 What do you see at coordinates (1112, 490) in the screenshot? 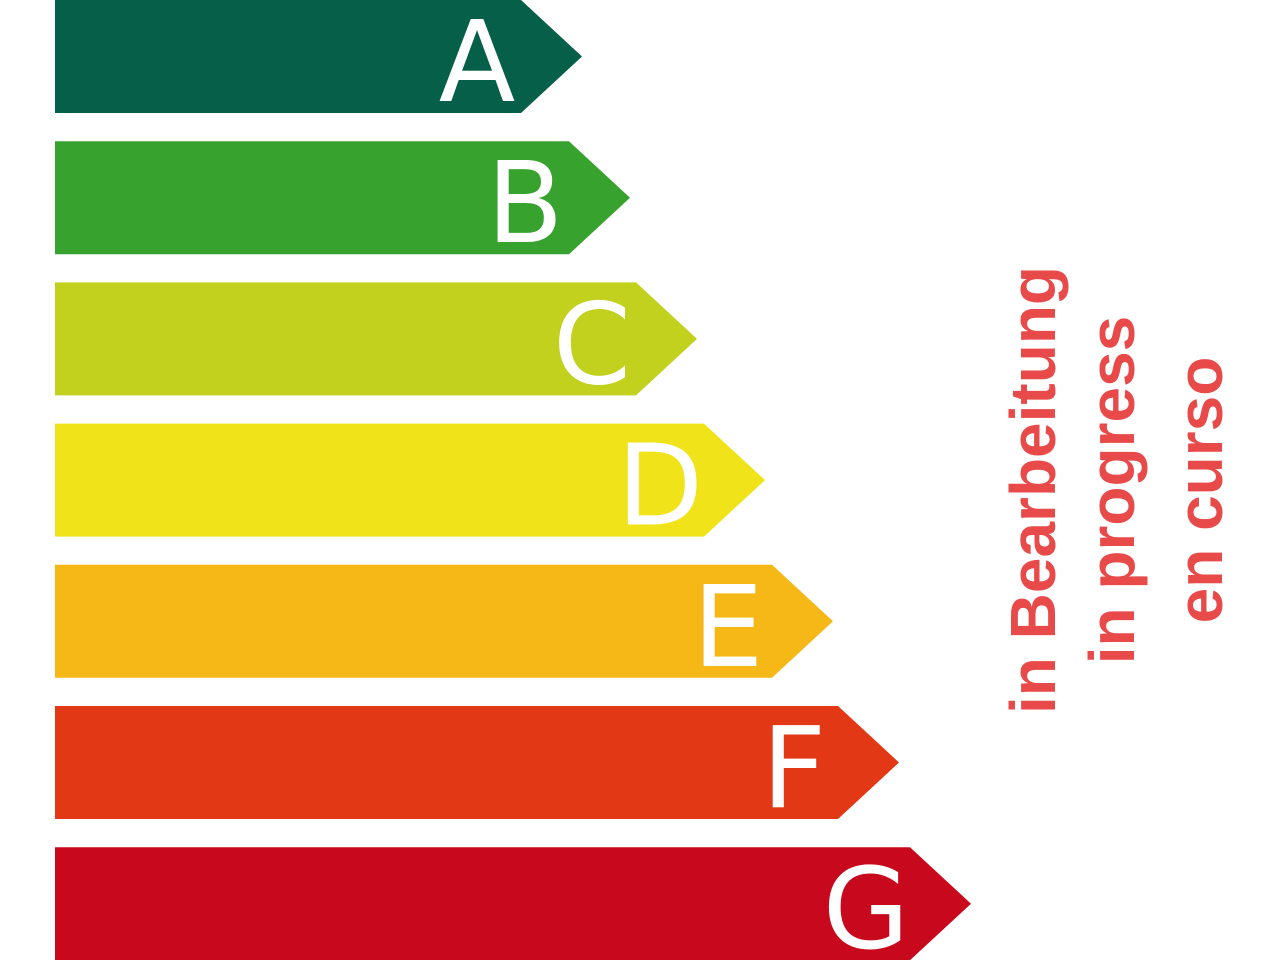
I see `status-text-english: in progress` at bounding box center [1112, 490].